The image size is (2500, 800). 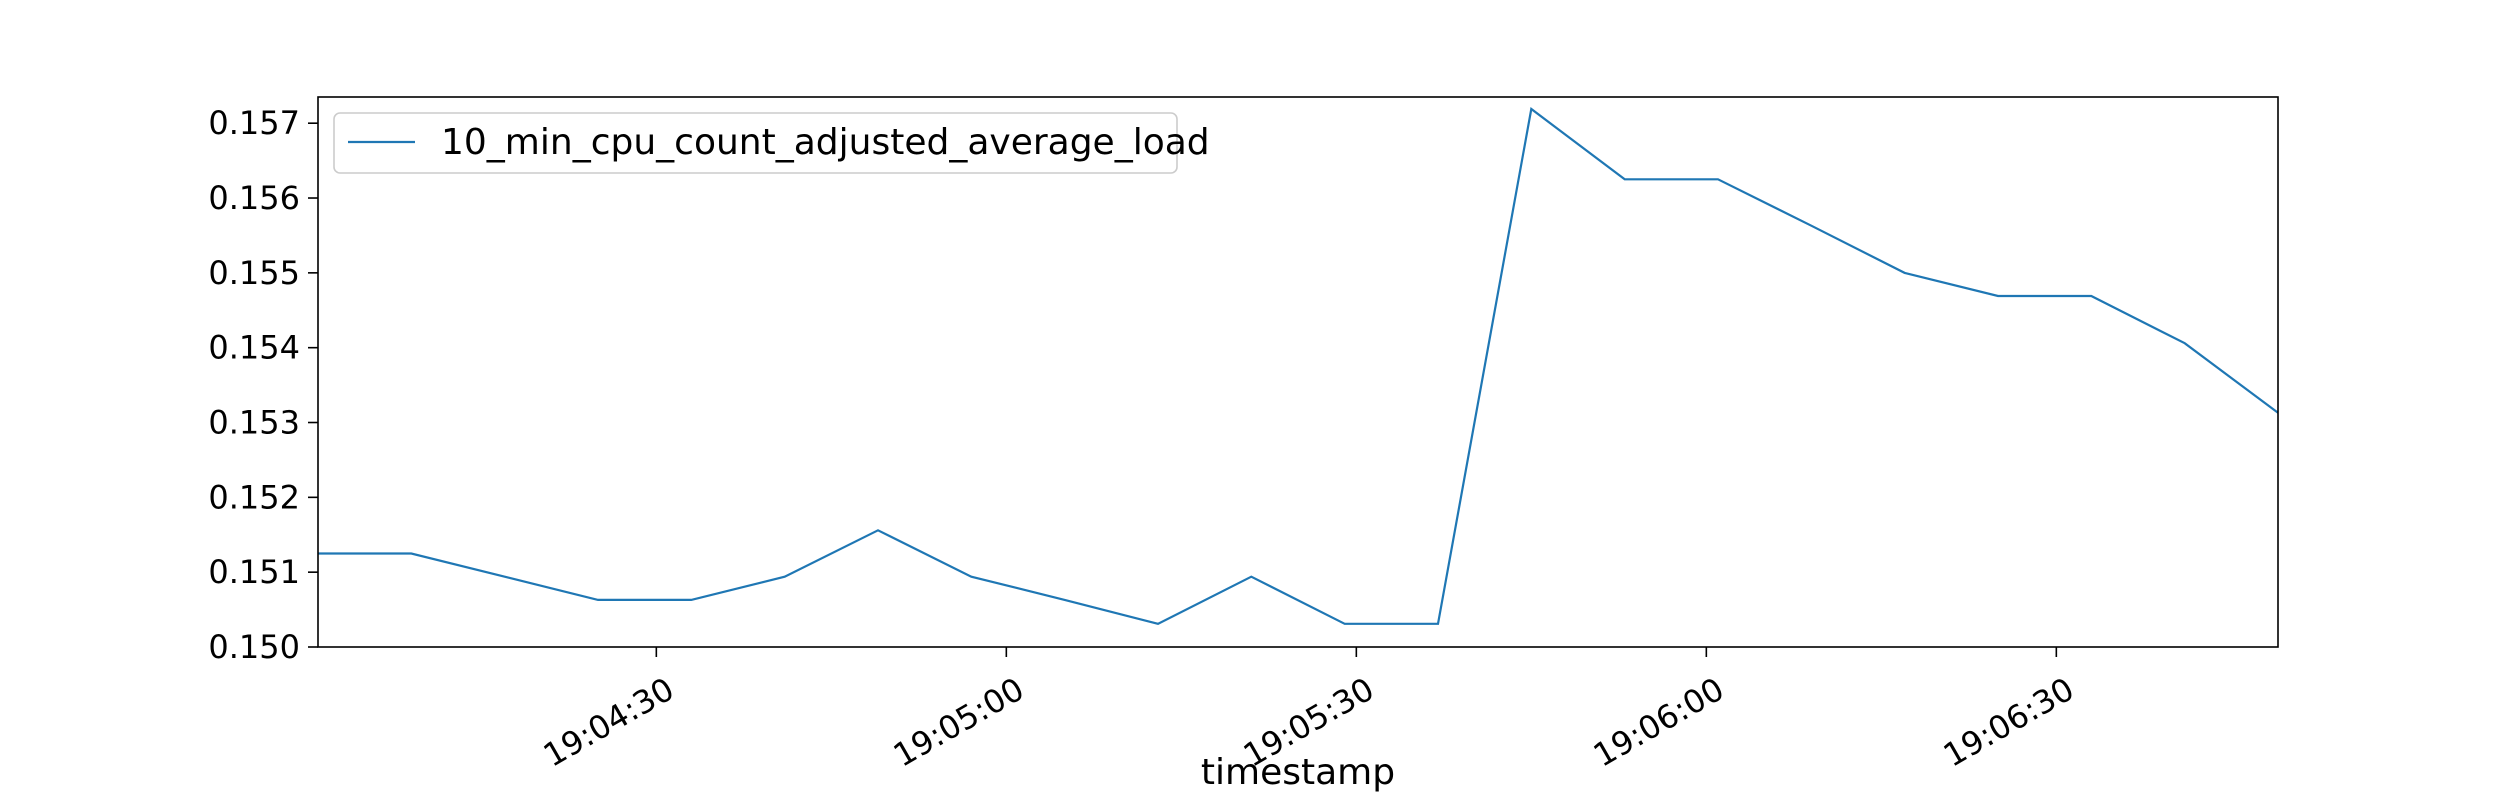 I want to click on y-tick-label: 0.151, so click(x=254, y=572).